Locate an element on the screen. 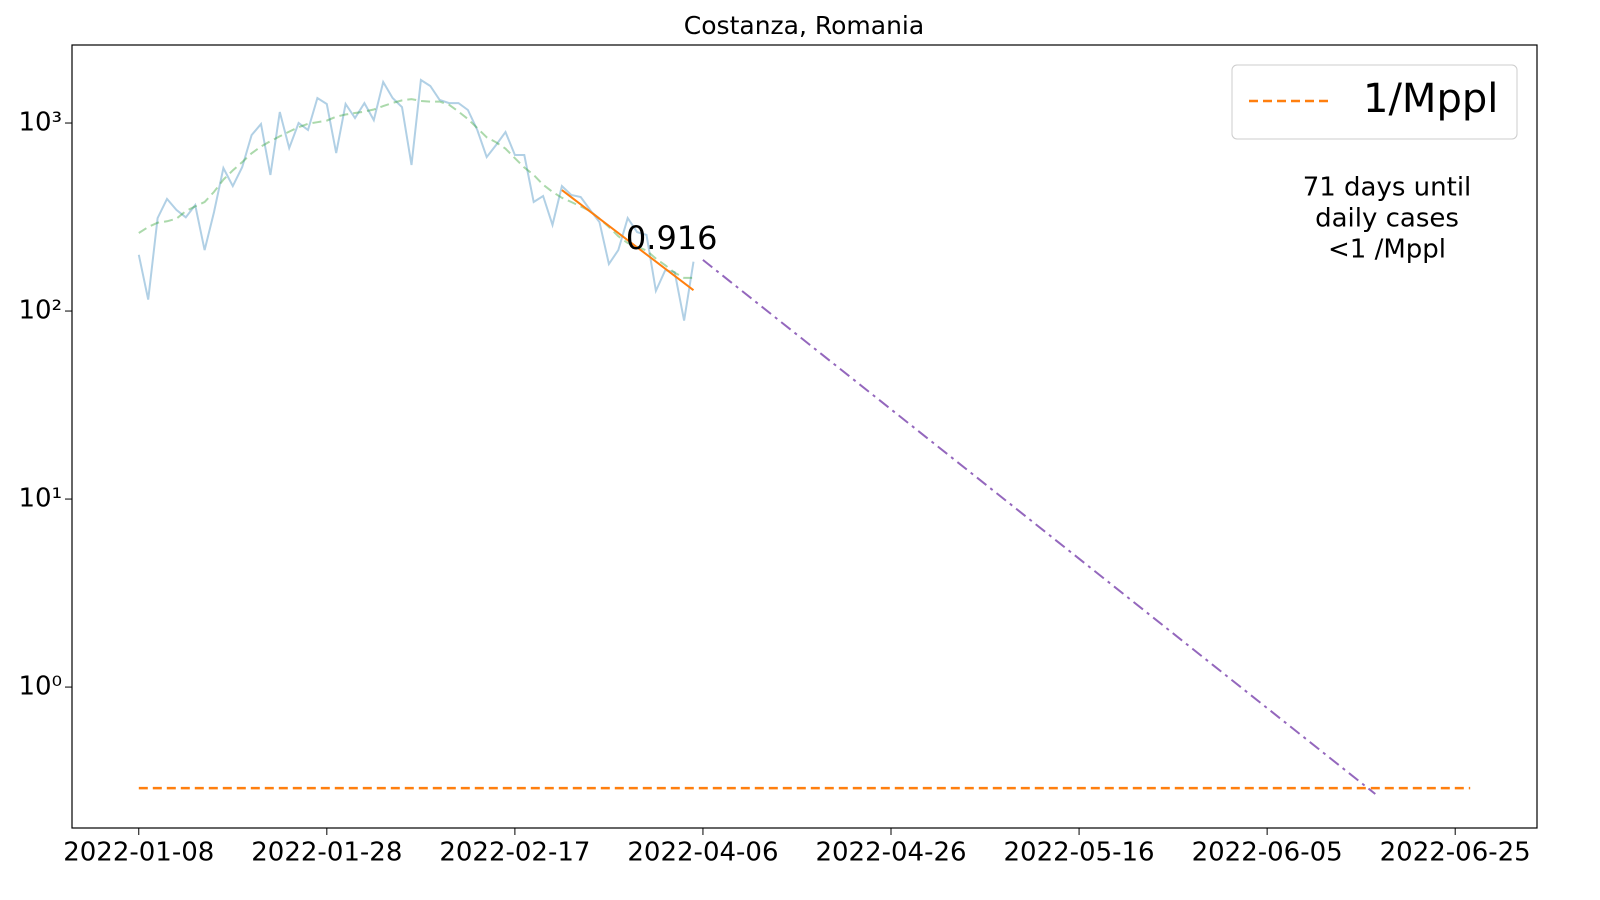 The height and width of the screenshot is (900, 1600). legend-box is located at coordinates (1374, 102).